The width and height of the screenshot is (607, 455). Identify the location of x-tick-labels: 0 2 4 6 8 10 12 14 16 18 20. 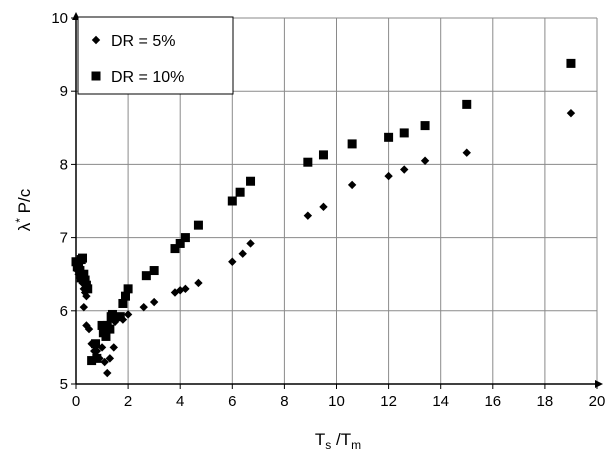
(339, 397).